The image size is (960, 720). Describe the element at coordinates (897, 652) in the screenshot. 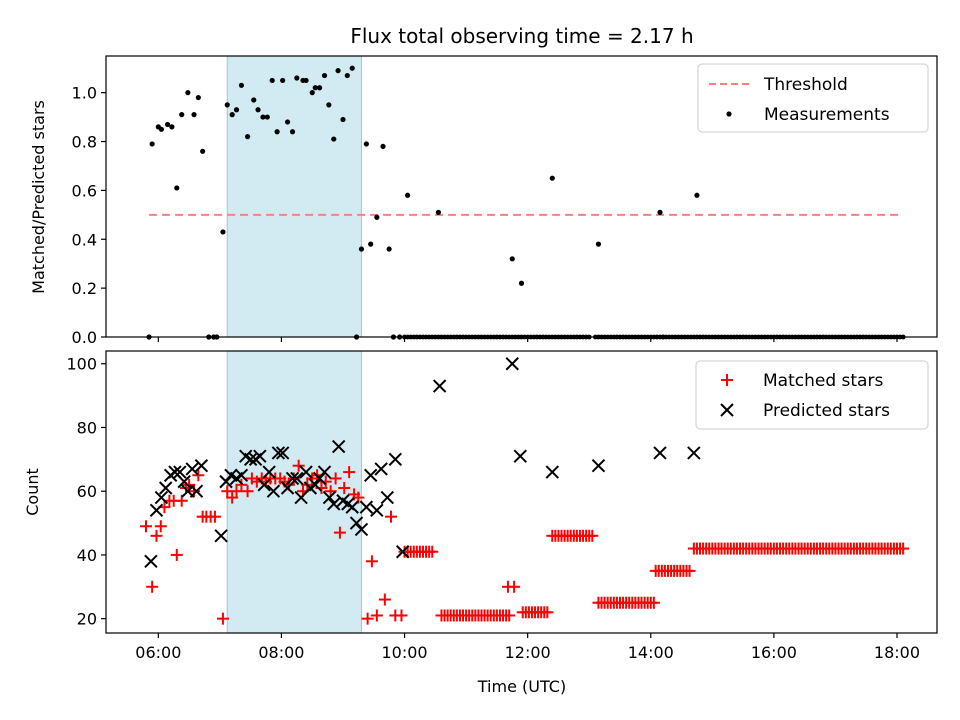

I see `x-tick-label: 18:00` at that location.